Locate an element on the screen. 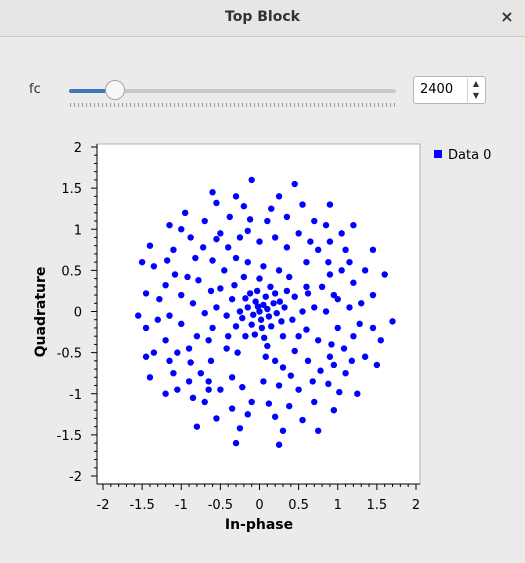 The width and height of the screenshot is (525, 563). fc-spinbox: 2400 ▲ ▼ is located at coordinates (449, 90).